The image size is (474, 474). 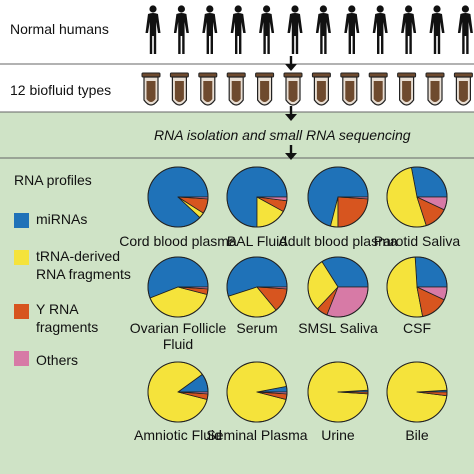 What do you see at coordinates (57, 360) in the screenshot?
I see `legend-label-other: Others` at bounding box center [57, 360].